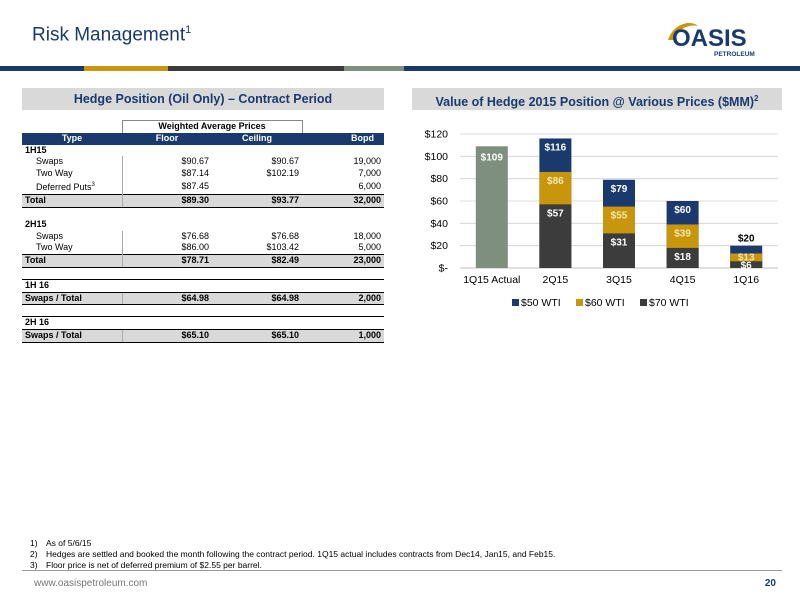 The height and width of the screenshot is (600, 800). What do you see at coordinates (343, 261) in the screenshot?
I see `total-bopd: 23,000` at bounding box center [343, 261].